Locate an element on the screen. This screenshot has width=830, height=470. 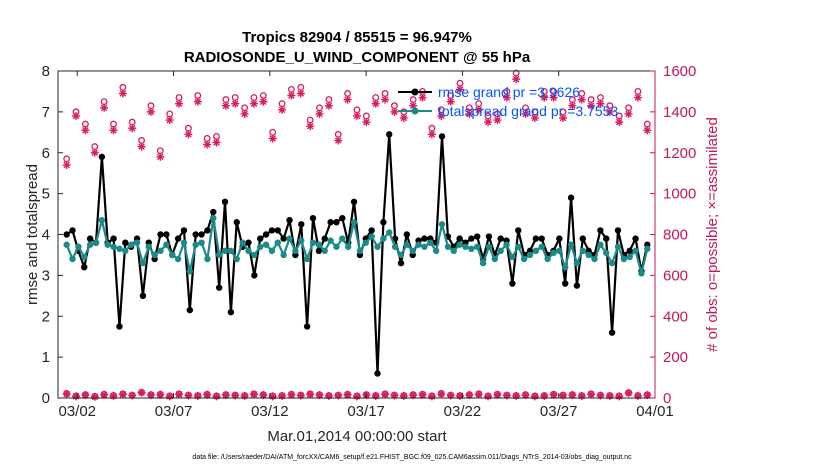
y-tick-label-right: 0 is located at coordinates (667, 398).